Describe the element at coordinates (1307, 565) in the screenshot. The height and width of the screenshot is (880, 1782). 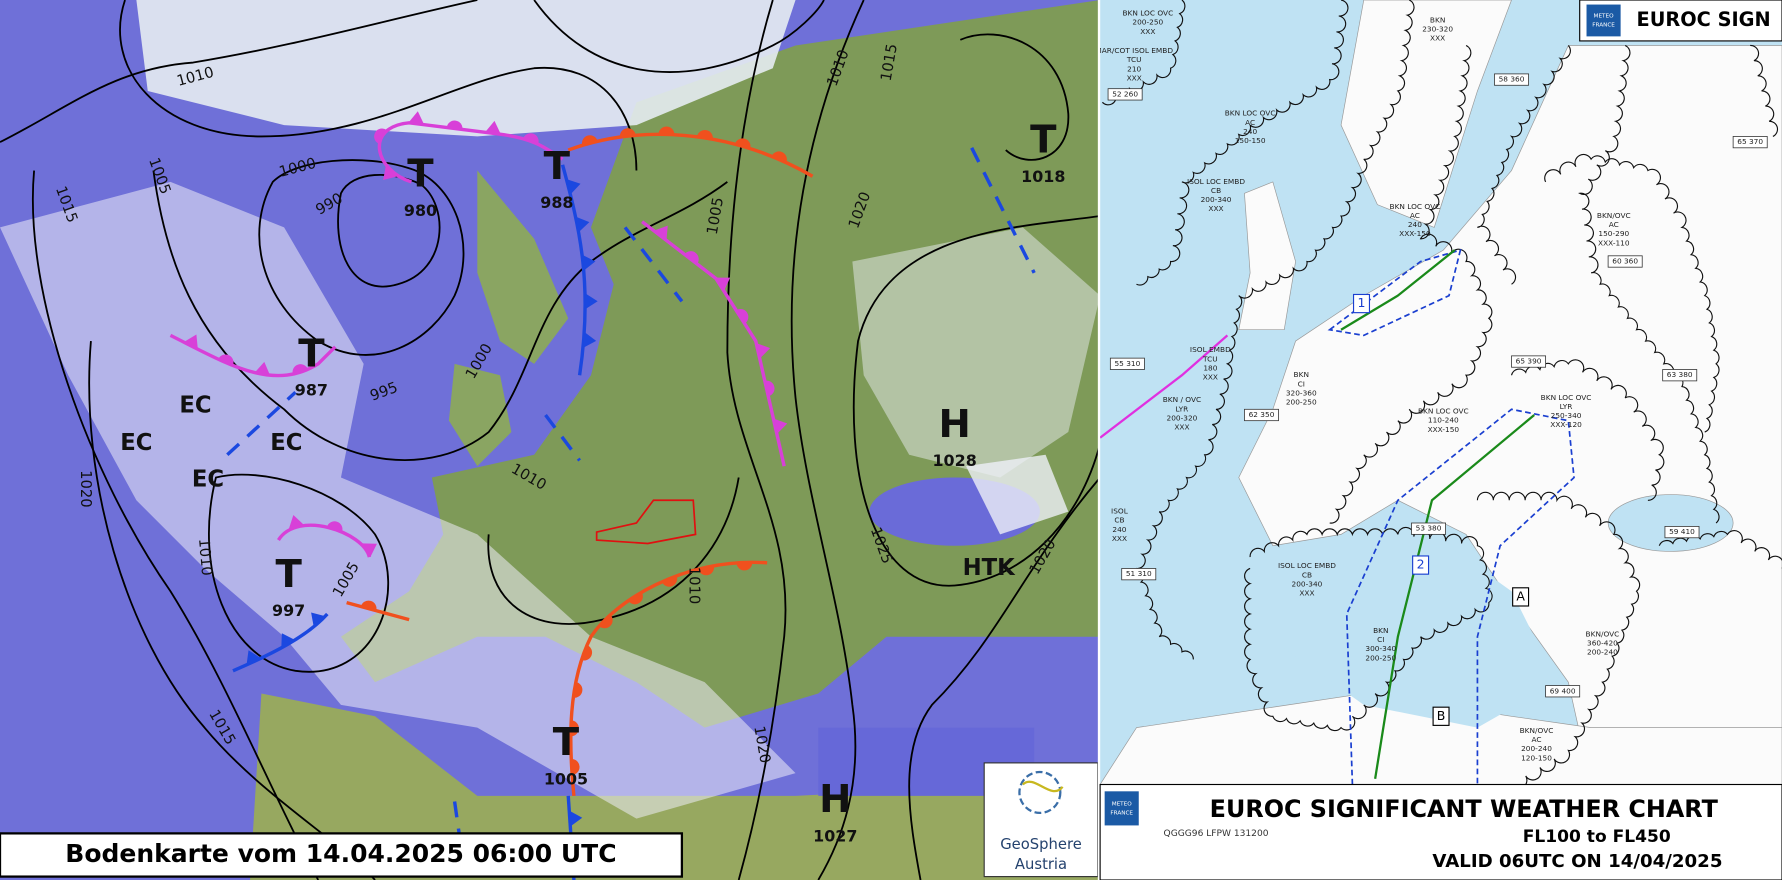
I see `cloud-label: ISOL LOC EMBD` at that location.